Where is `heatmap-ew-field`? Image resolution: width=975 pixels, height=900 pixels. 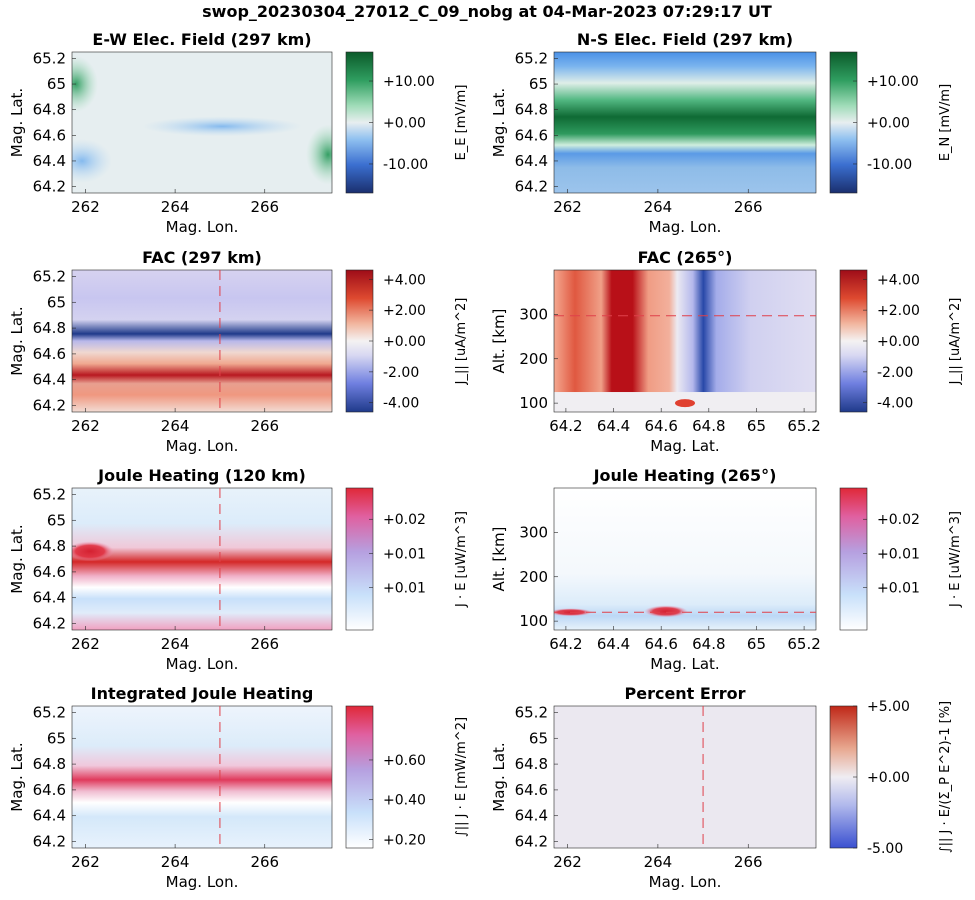
heatmap-ew-field is located at coordinates (202, 122).